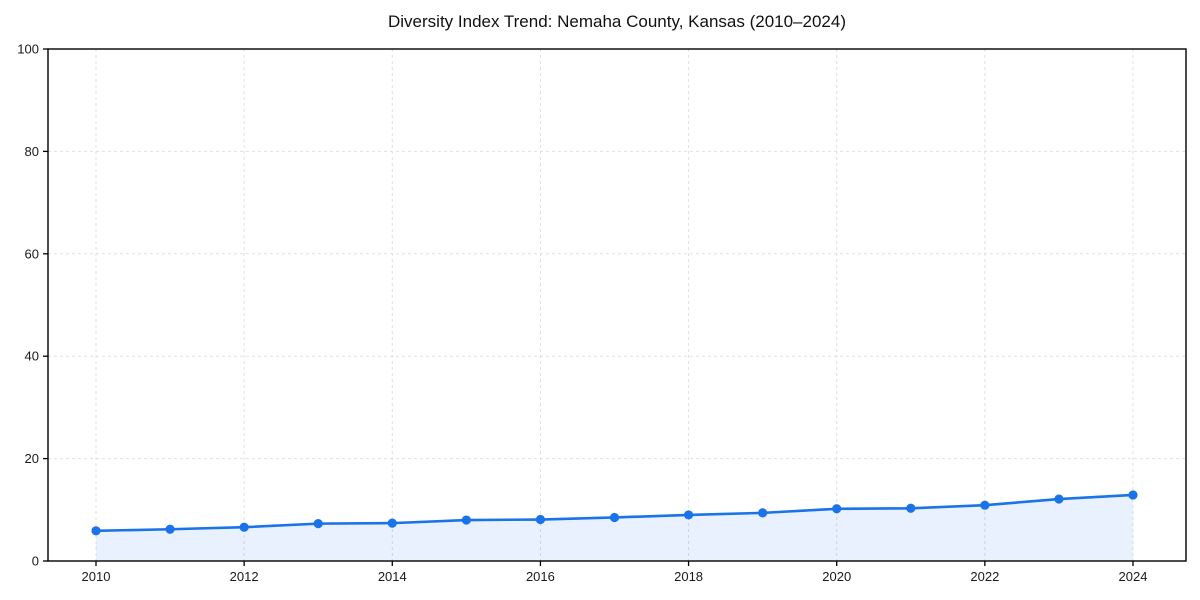  What do you see at coordinates (32, 151) in the screenshot?
I see `y-tick-label: 80` at bounding box center [32, 151].